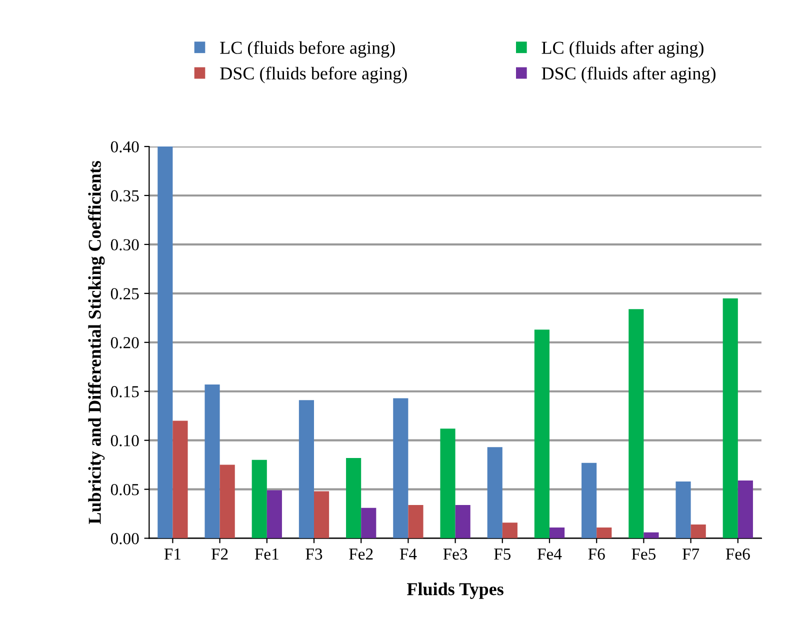 The image size is (785, 637). What do you see at coordinates (361, 554) in the screenshot?
I see `x-tick-label: Fe2` at bounding box center [361, 554].